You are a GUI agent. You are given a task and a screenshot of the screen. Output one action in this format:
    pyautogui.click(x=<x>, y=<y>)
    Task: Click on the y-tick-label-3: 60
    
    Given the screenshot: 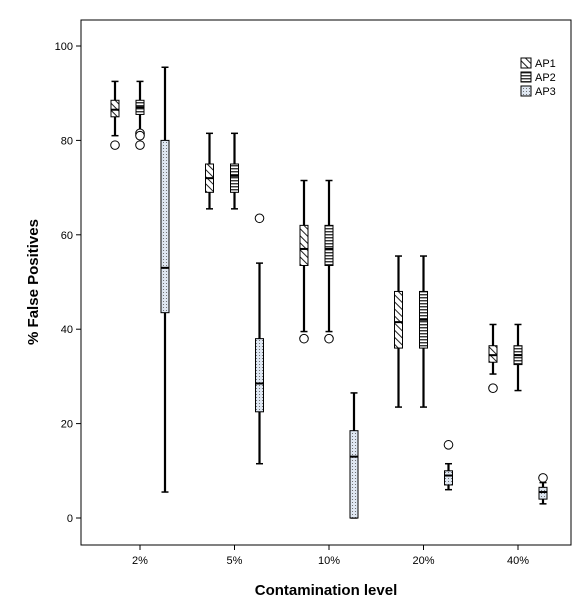 What is the action you would take?
    pyautogui.click(x=67, y=236)
    